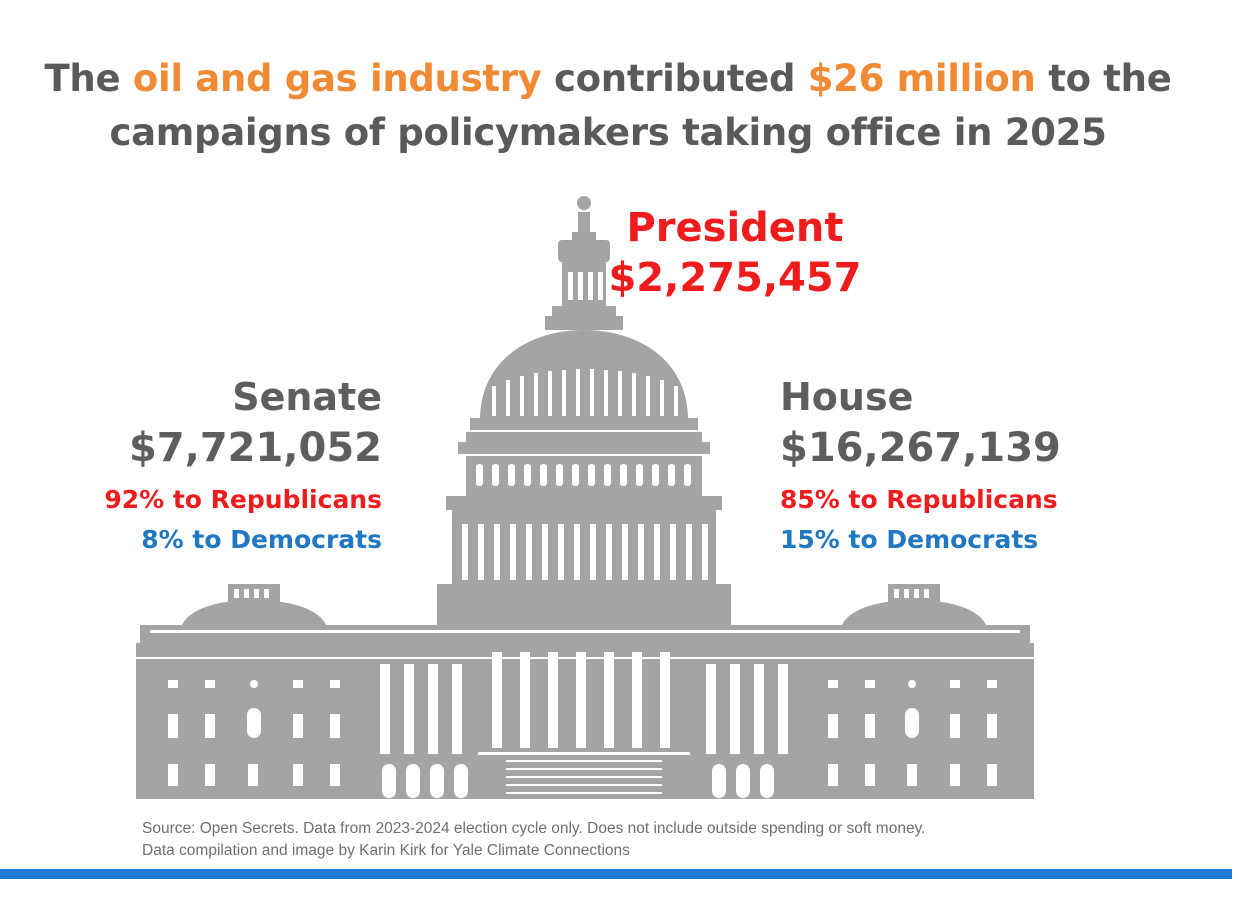  Describe the element at coordinates (88, 78) in the screenshot. I see `headline-text-1: The` at that location.